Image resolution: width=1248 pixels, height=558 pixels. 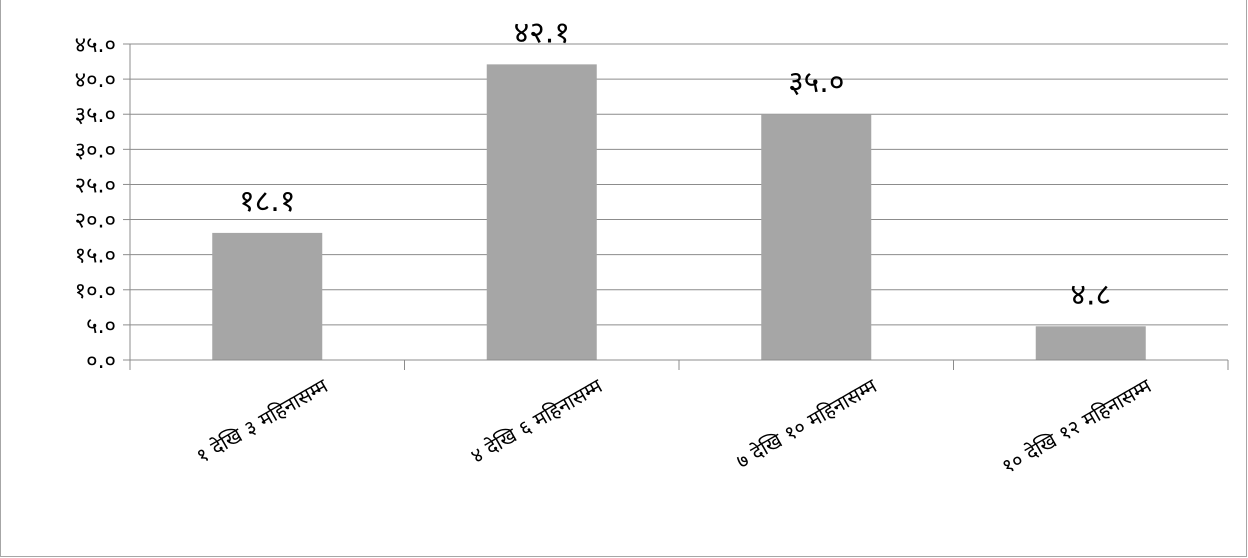 I want to click on category-label: ४ देखि ६ महिनासम्म, so click(x=536, y=420).